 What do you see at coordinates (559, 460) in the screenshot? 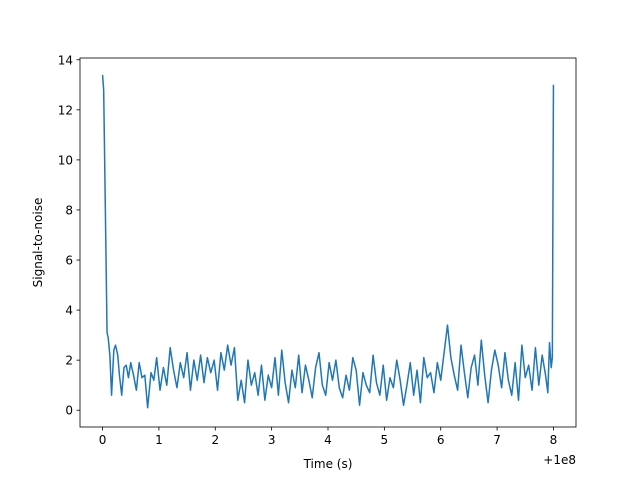
I see `x-axis-offset-label: +1e8` at bounding box center [559, 460].